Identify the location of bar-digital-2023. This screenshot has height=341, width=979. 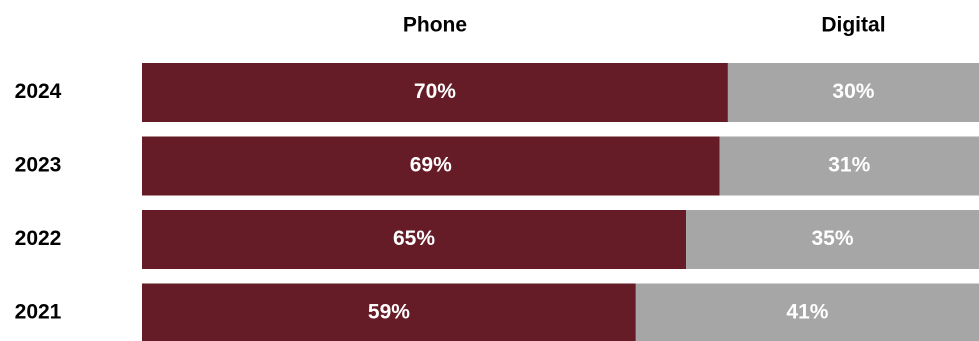
(849, 166).